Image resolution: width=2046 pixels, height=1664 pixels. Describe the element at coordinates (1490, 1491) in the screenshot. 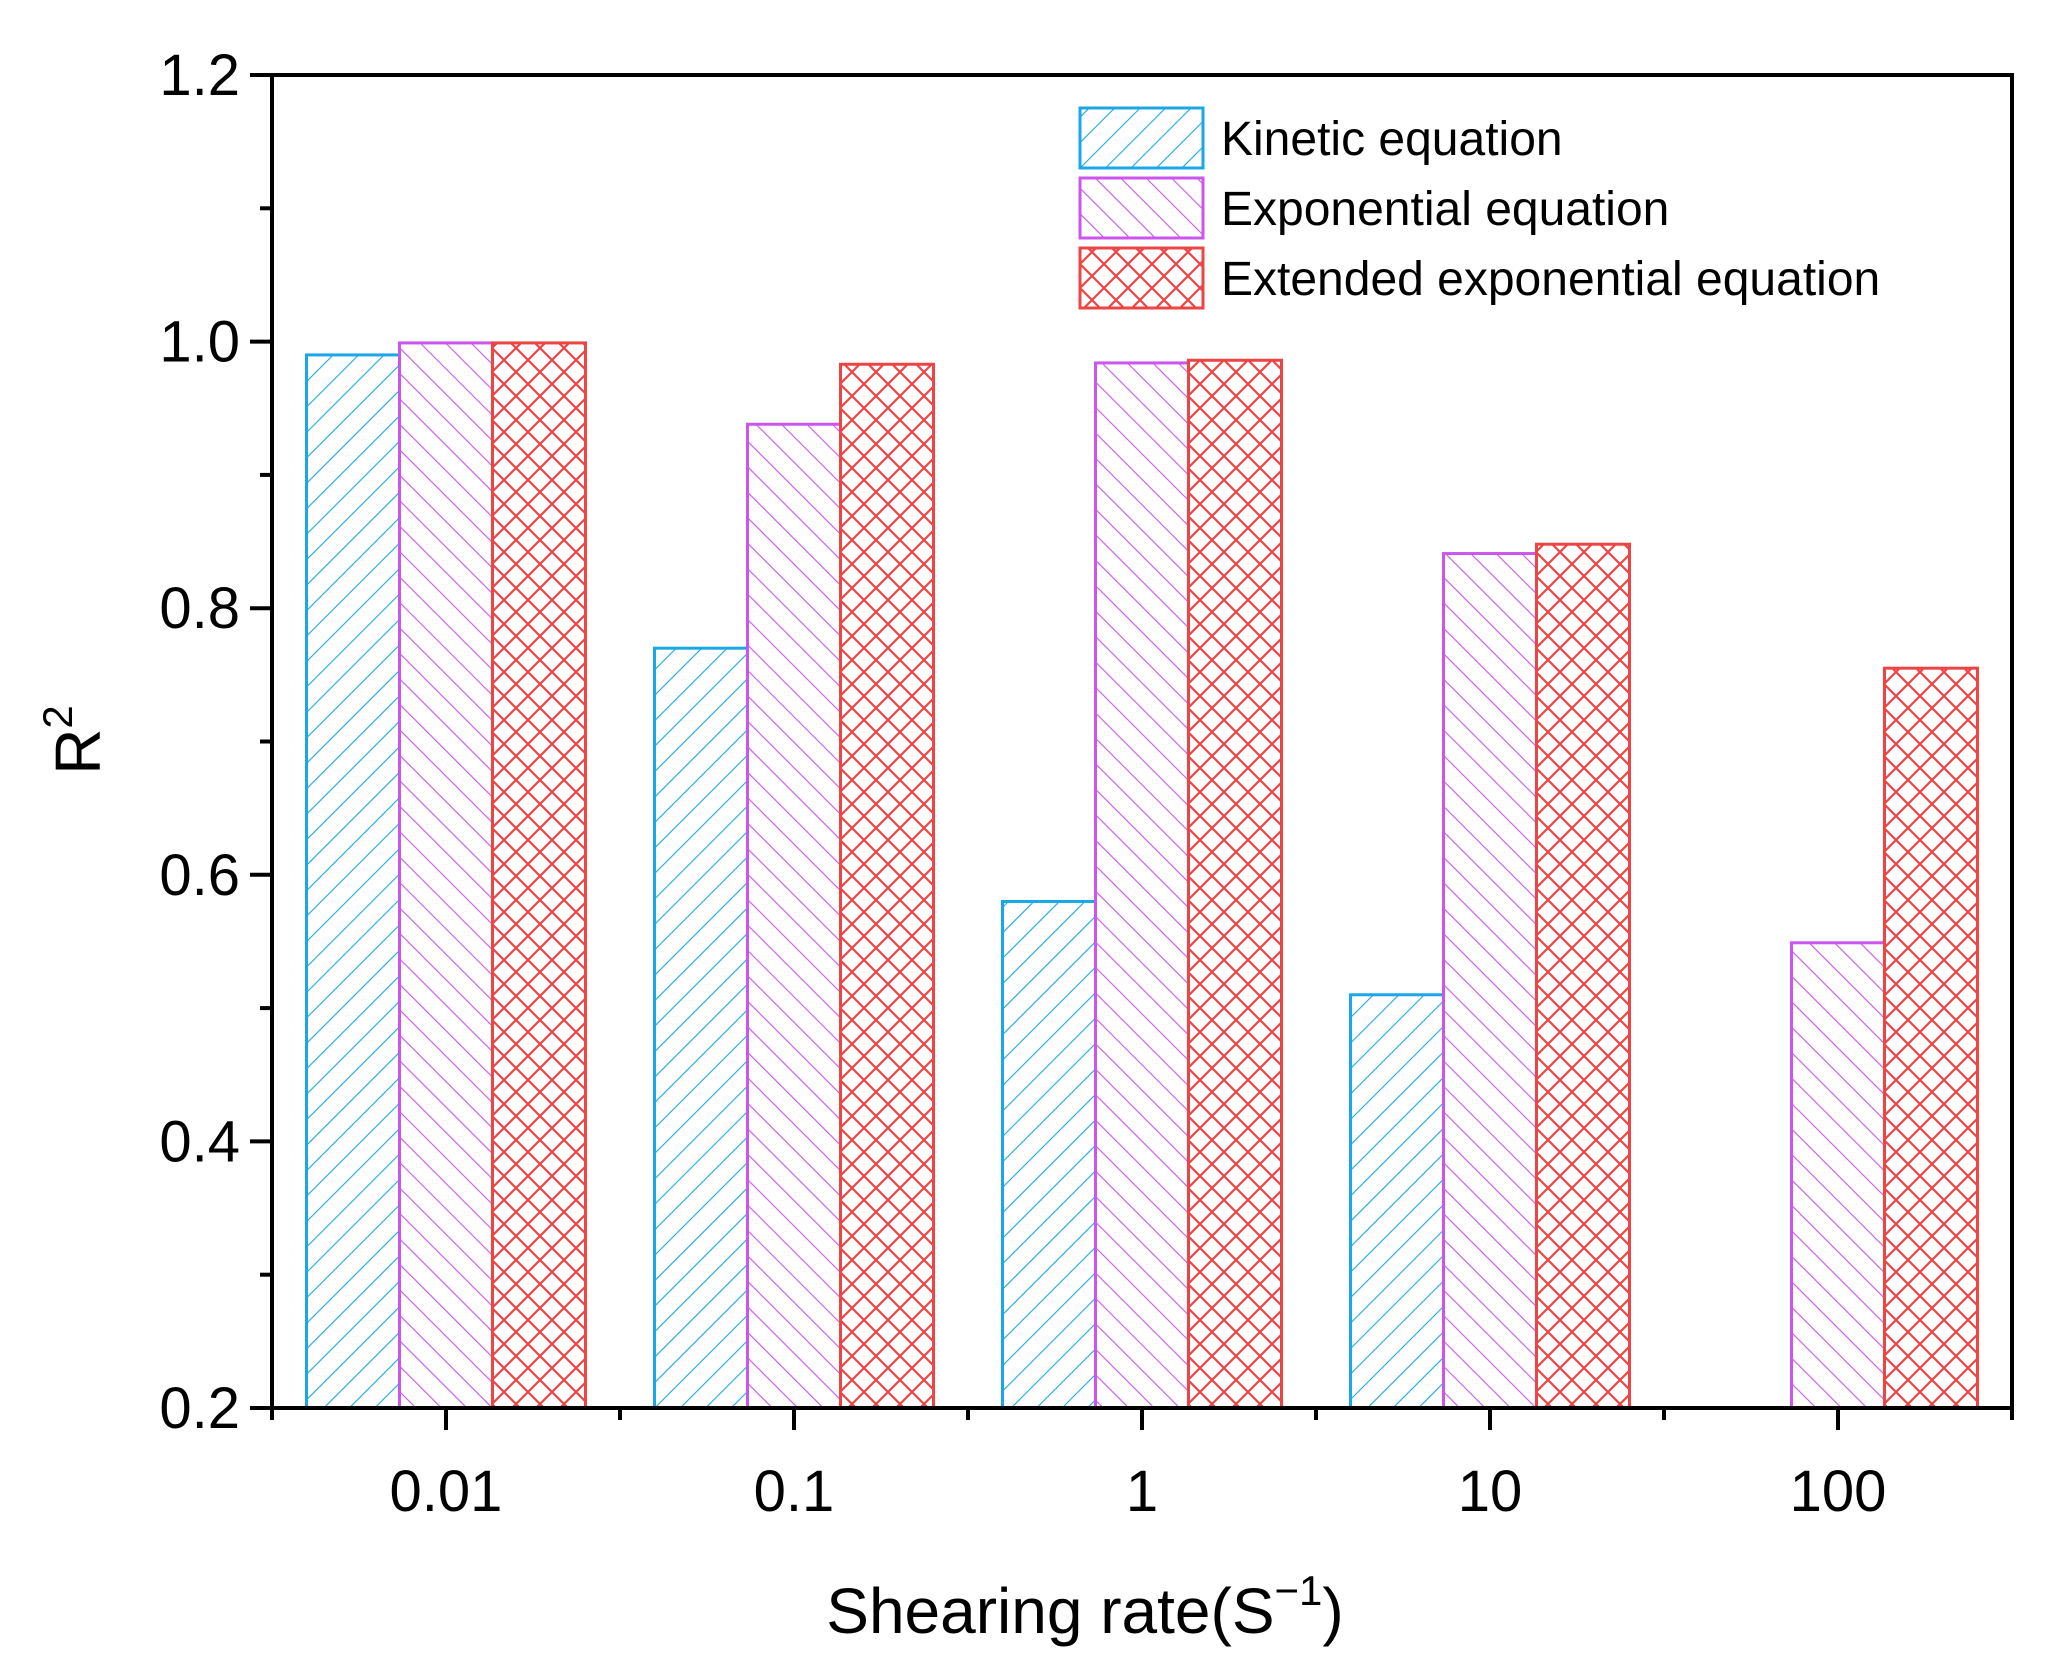

I see `x-tick-label: 10` at that location.